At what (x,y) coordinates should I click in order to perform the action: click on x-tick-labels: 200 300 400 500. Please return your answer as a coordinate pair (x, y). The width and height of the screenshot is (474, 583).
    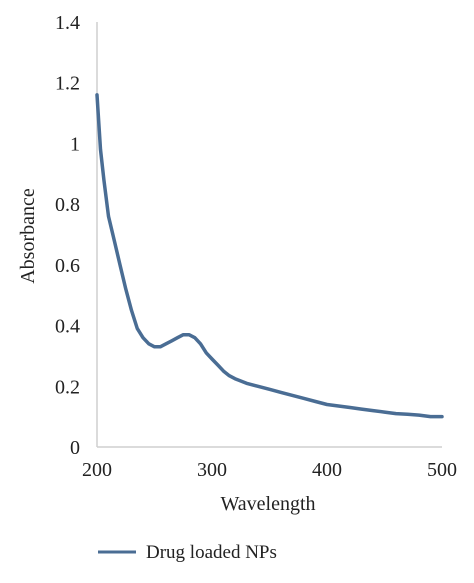
    Looking at the image, I should click on (269, 470).